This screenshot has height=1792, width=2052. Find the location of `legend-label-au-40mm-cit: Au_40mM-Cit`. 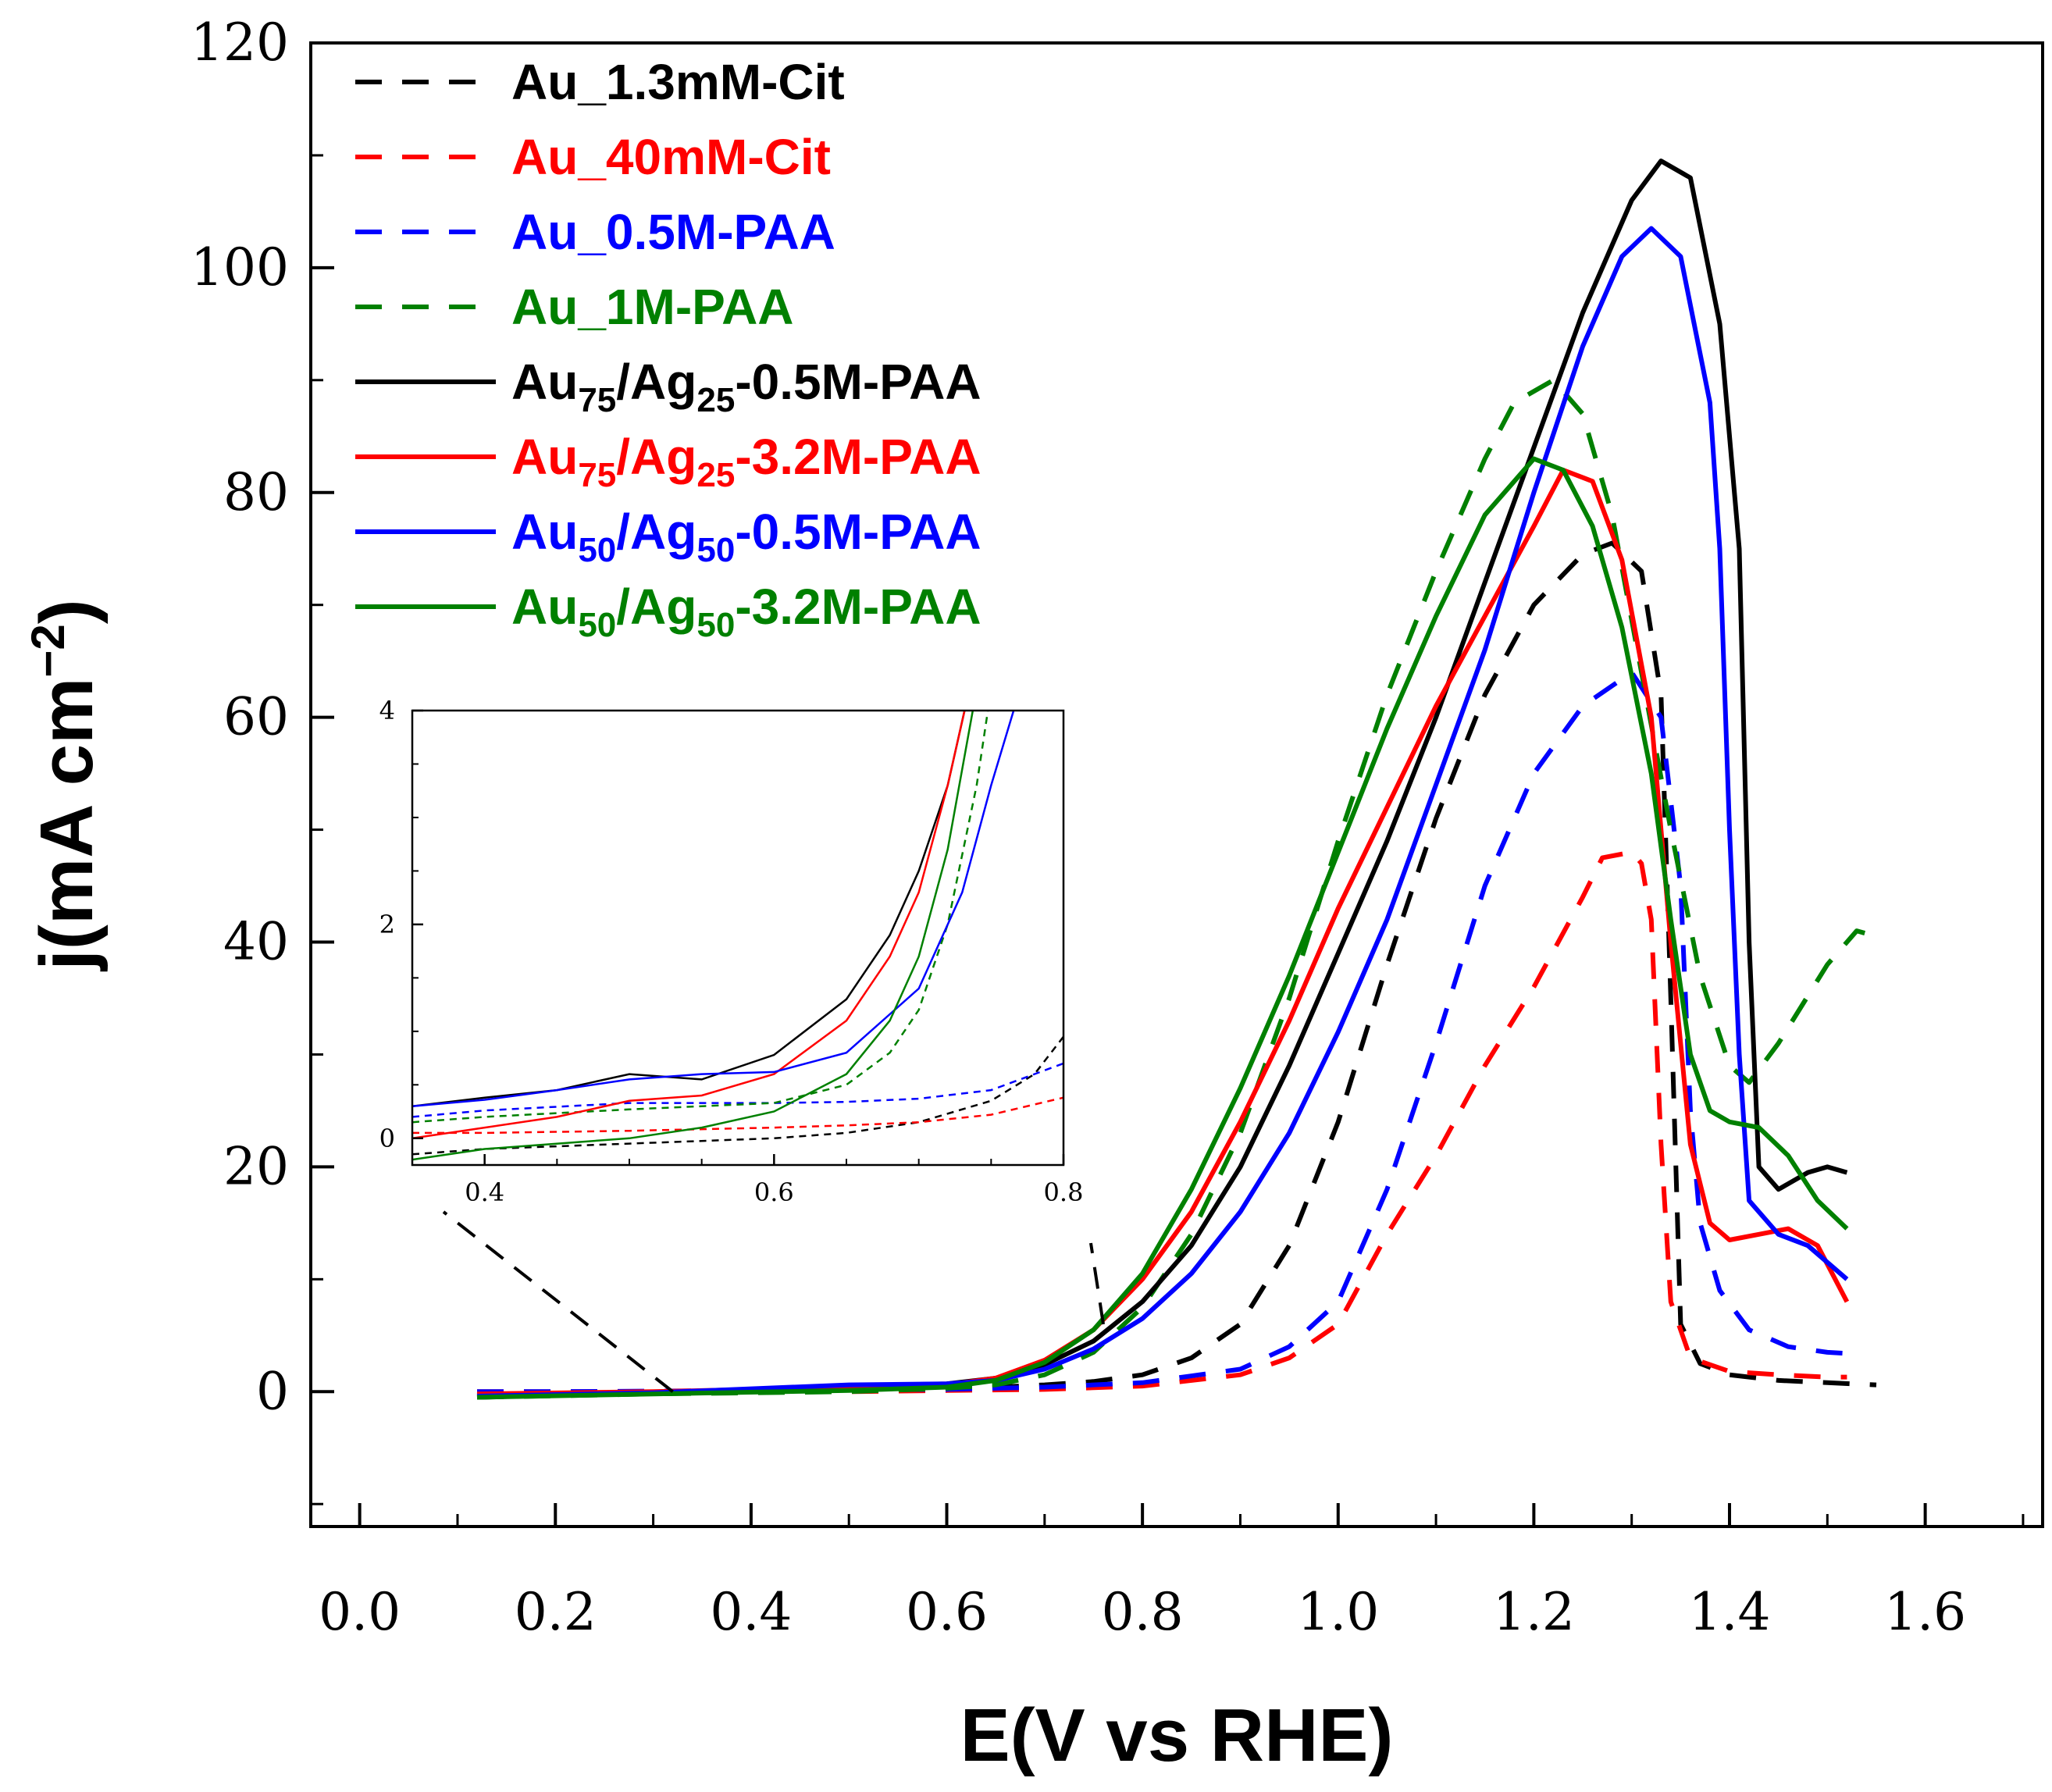

legend-label-au-40mm-cit: Au_40mM-Cit is located at coordinates (671, 157).